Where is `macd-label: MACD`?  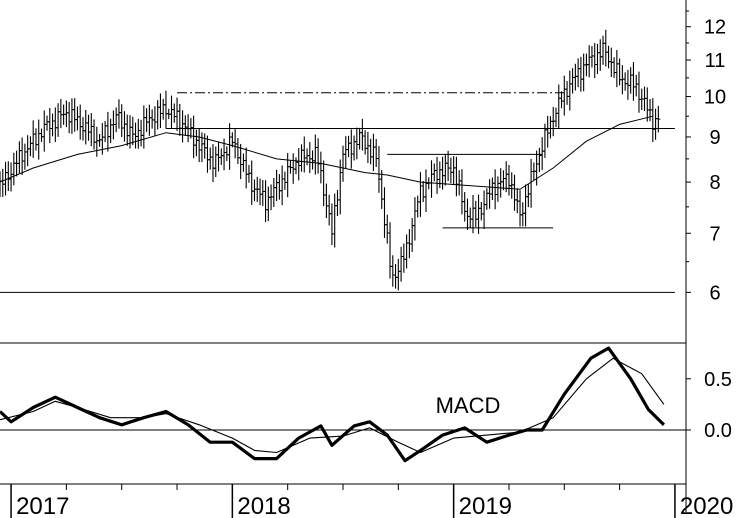 macd-label: MACD is located at coordinates (468, 405).